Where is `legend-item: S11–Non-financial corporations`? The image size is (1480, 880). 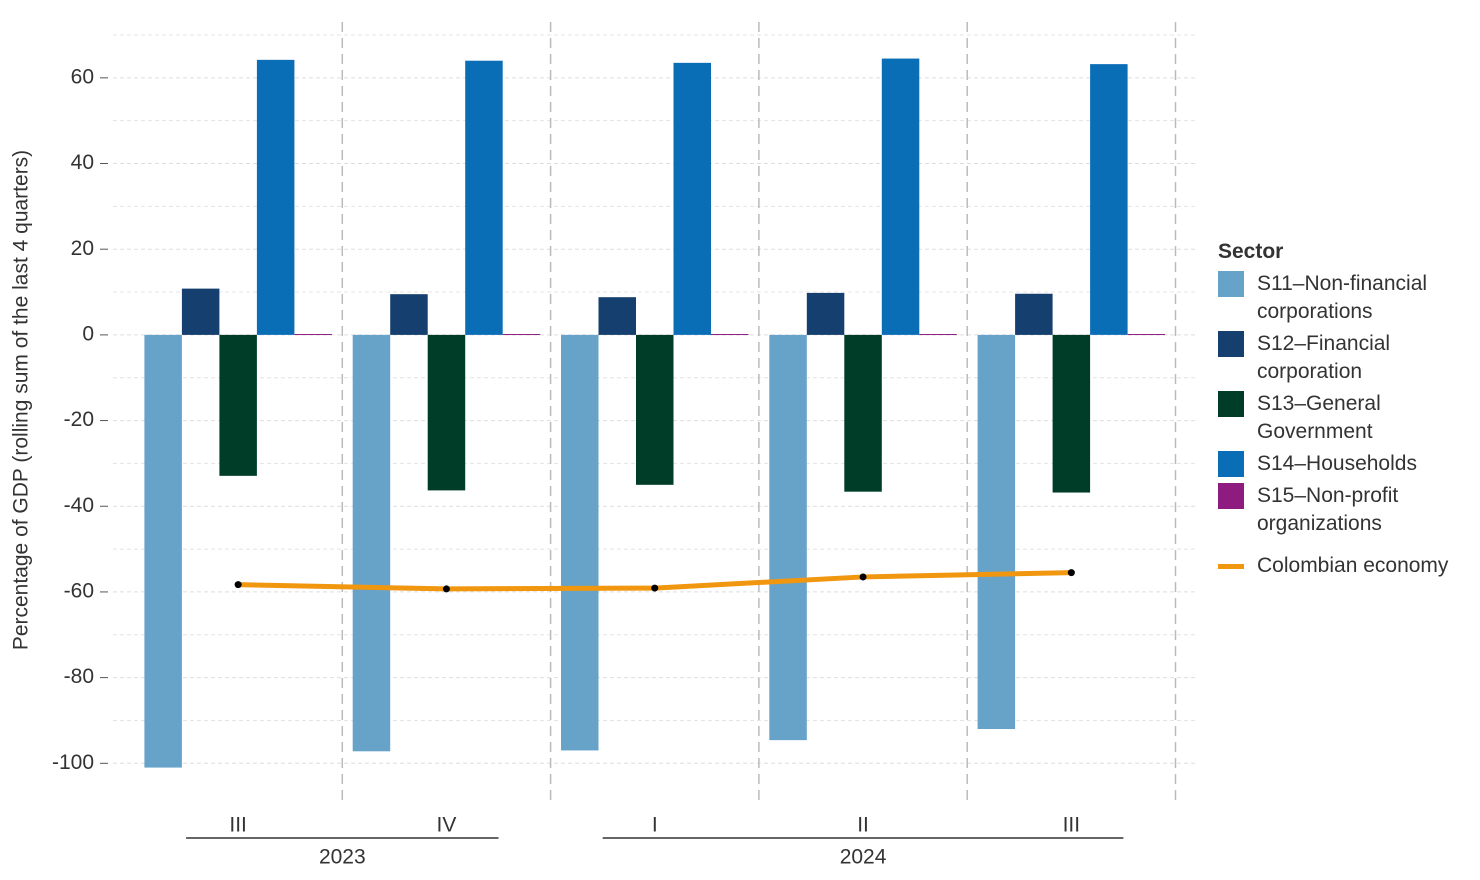 legend-item: S11–Non-financial corporations is located at coordinates (1345, 298).